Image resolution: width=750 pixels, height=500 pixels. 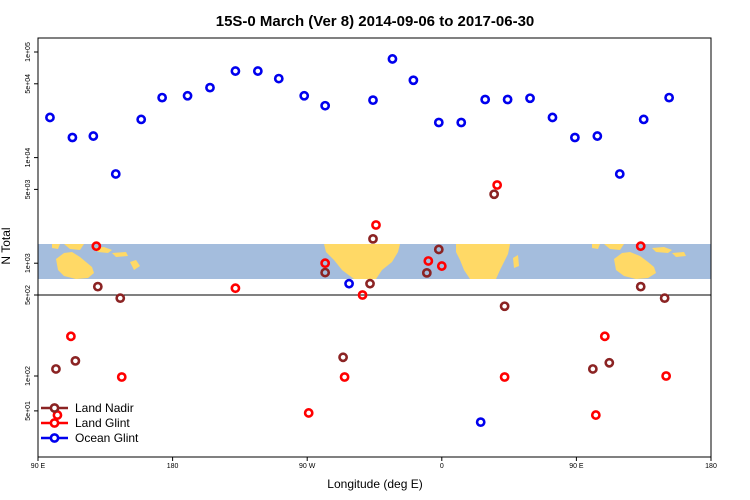 What do you see at coordinates (28, 295) in the screenshot?
I see `y-tick-label: 5e+02` at bounding box center [28, 295].